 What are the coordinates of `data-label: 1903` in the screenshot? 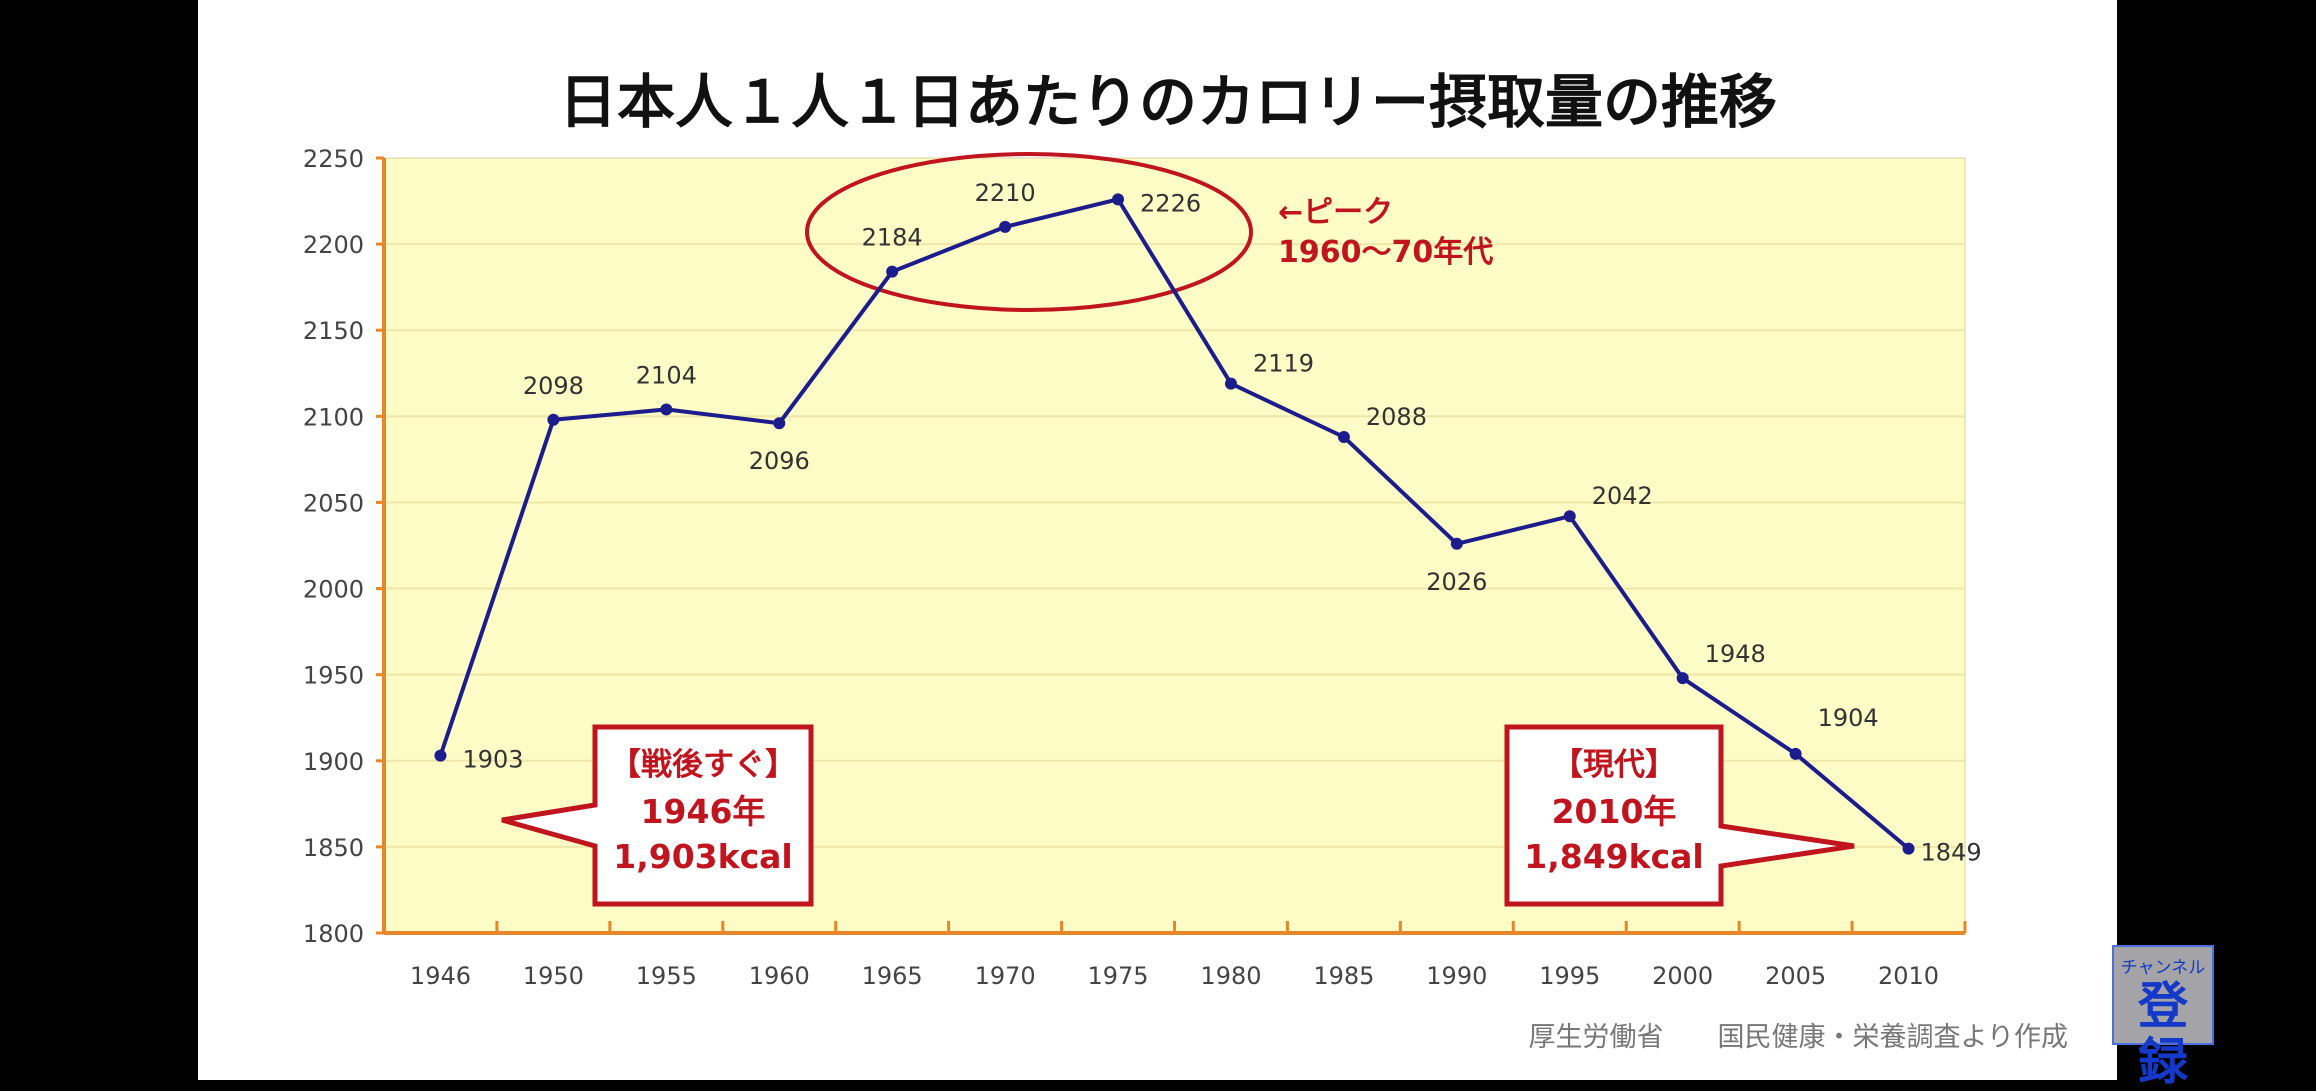 It's located at (492, 760).